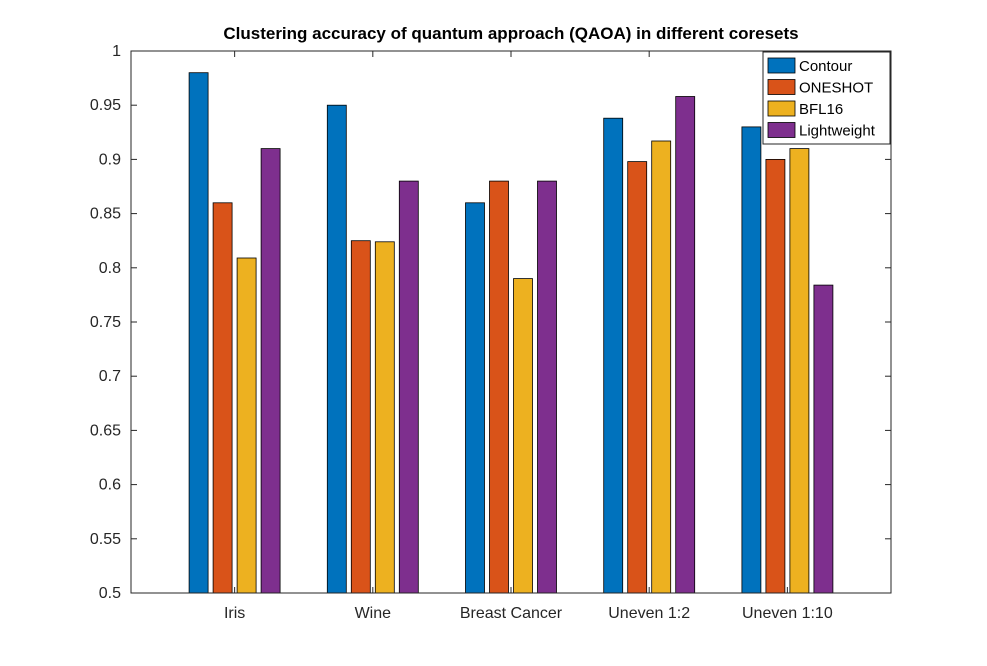  I want to click on y-tick-label: 0.85, so click(105, 214).